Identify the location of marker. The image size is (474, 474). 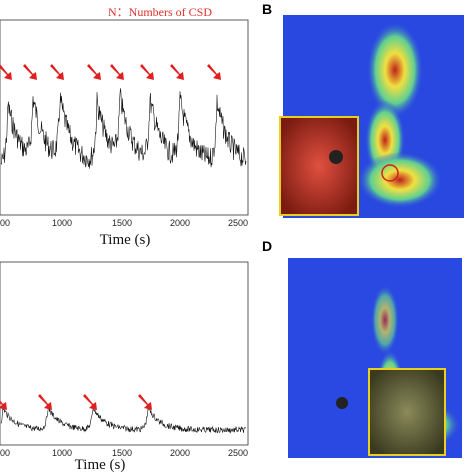
(390, 173).